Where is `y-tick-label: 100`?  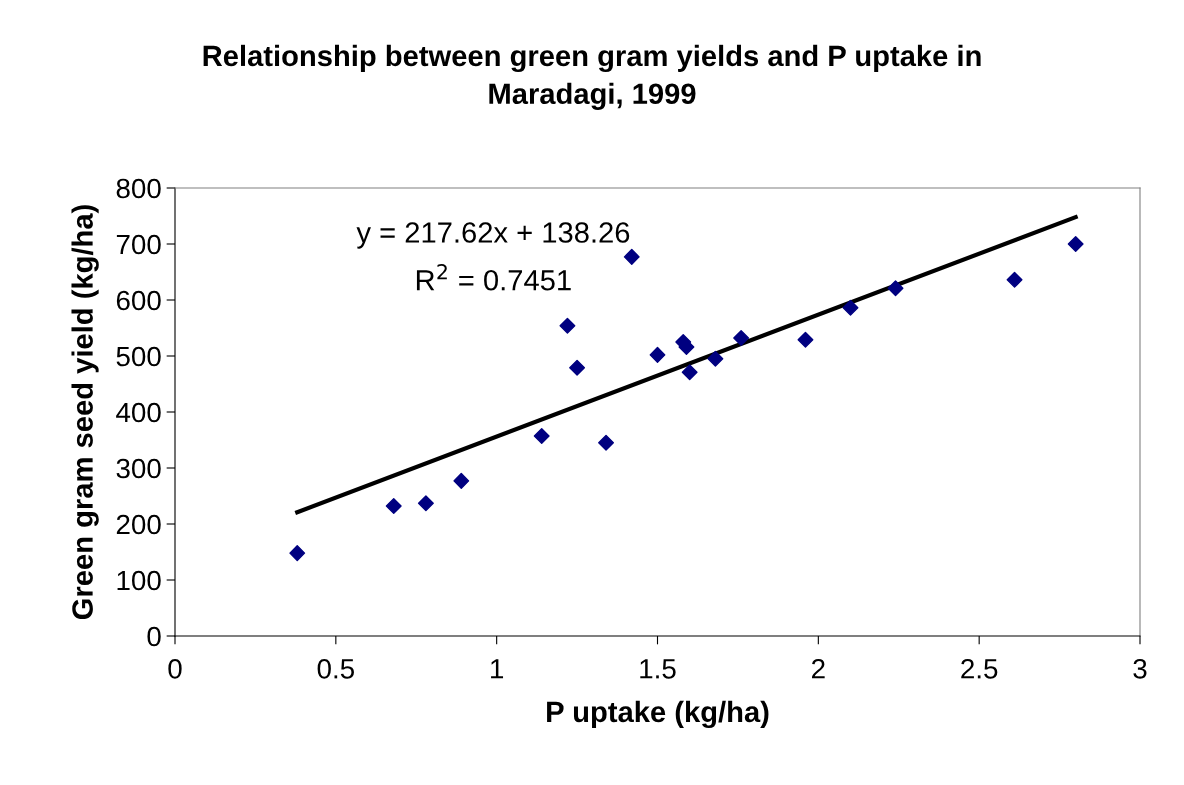
y-tick-label: 100 is located at coordinates (139, 580).